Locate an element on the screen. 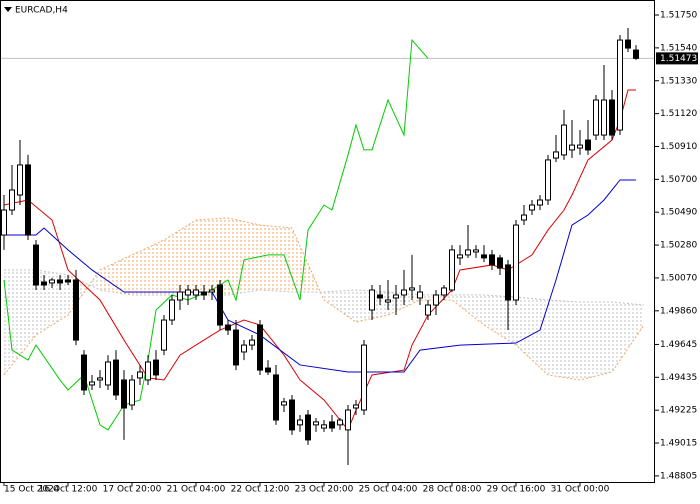  y-tick-label: 1.49015 is located at coordinates (678, 444).